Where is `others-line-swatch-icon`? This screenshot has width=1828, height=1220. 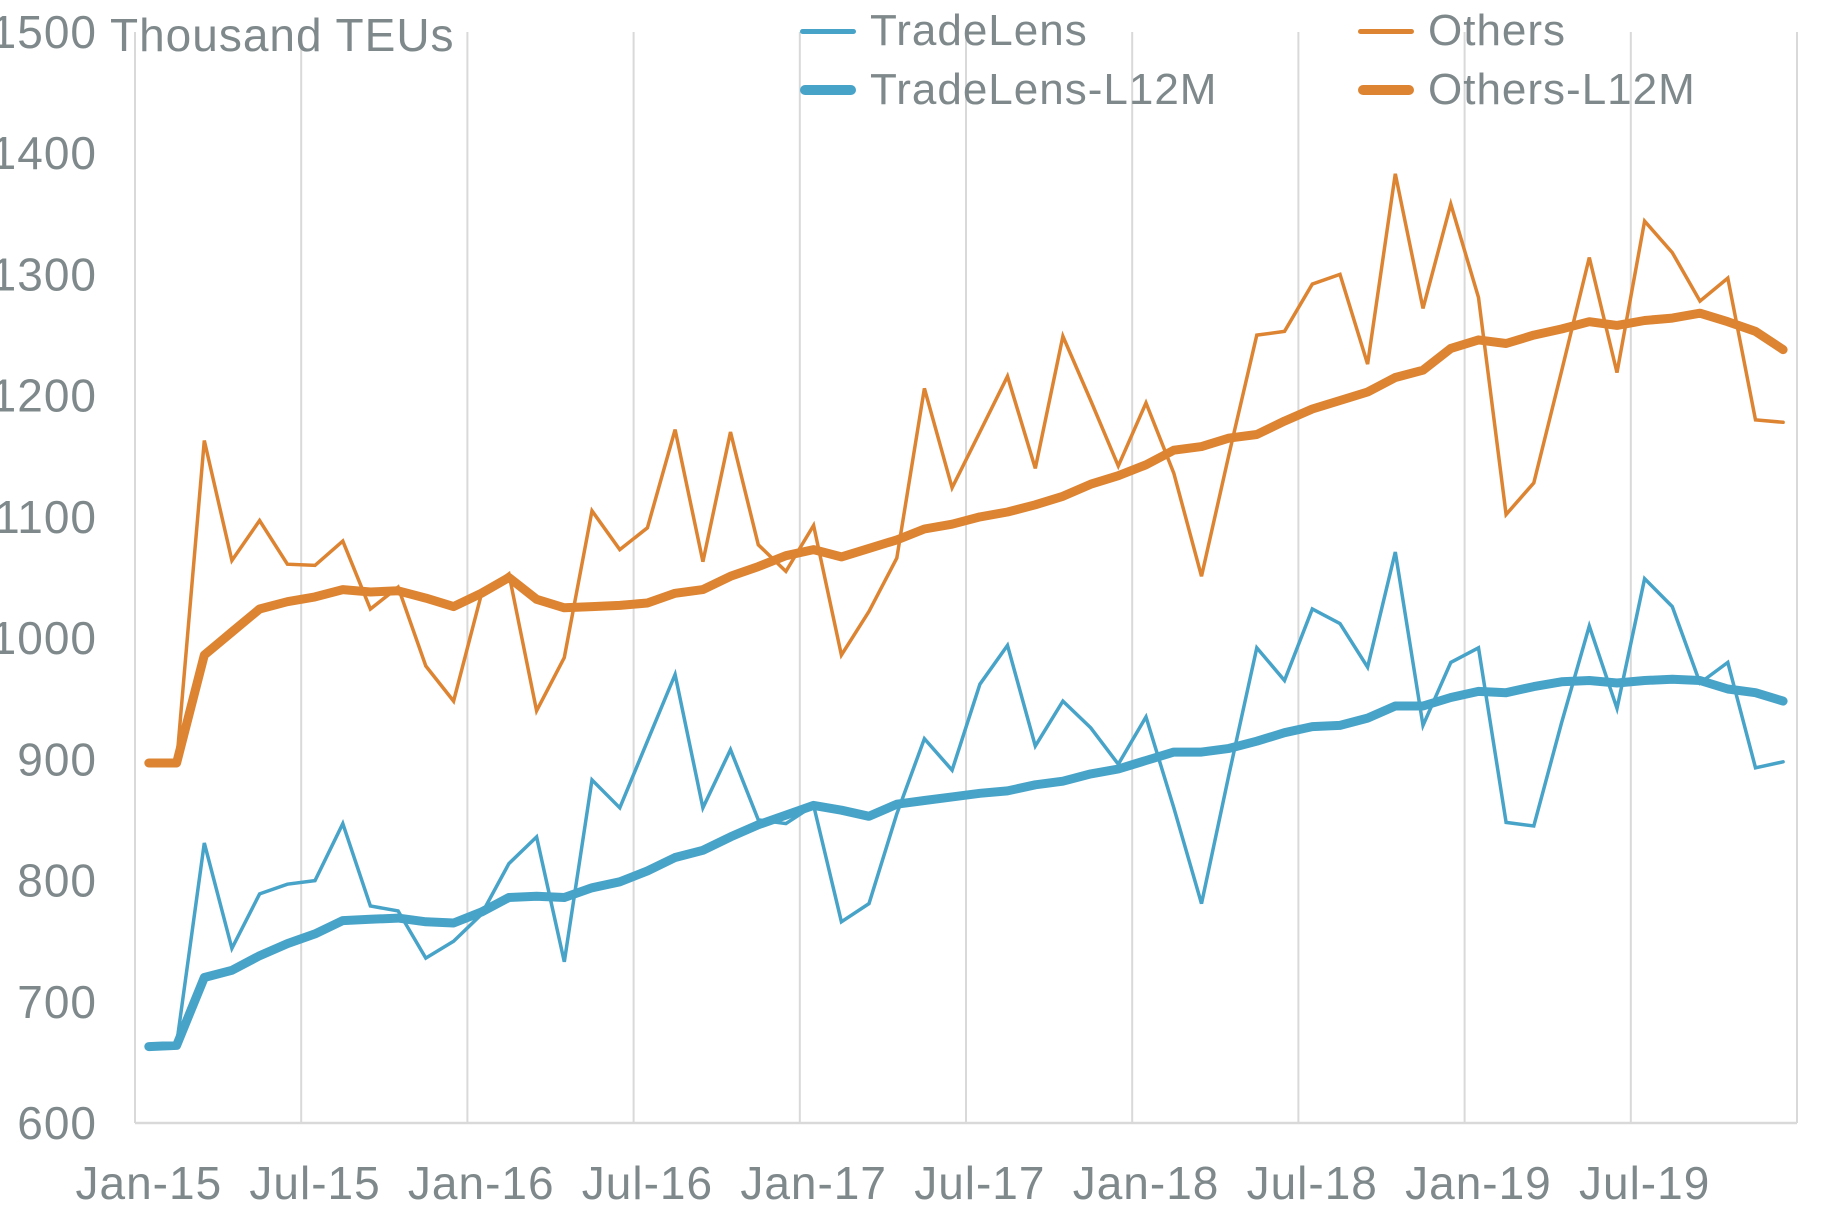 others-line-swatch-icon is located at coordinates (1386, 31).